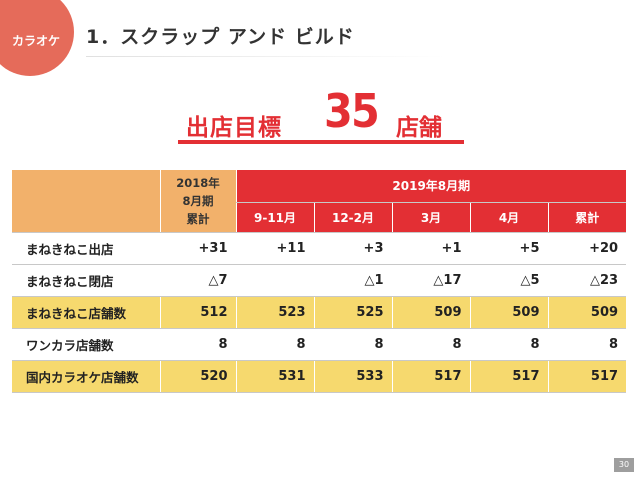 The width and height of the screenshot is (640, 480). I want to click on table-cell: +1, so click(430, 248).